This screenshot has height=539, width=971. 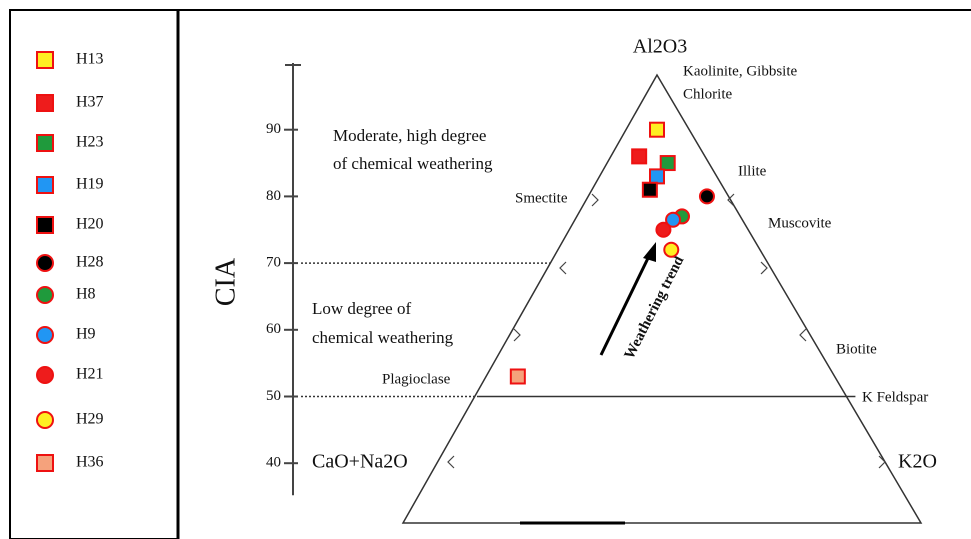 I want to click on legend-label: H37, so click(x=90, y=102).